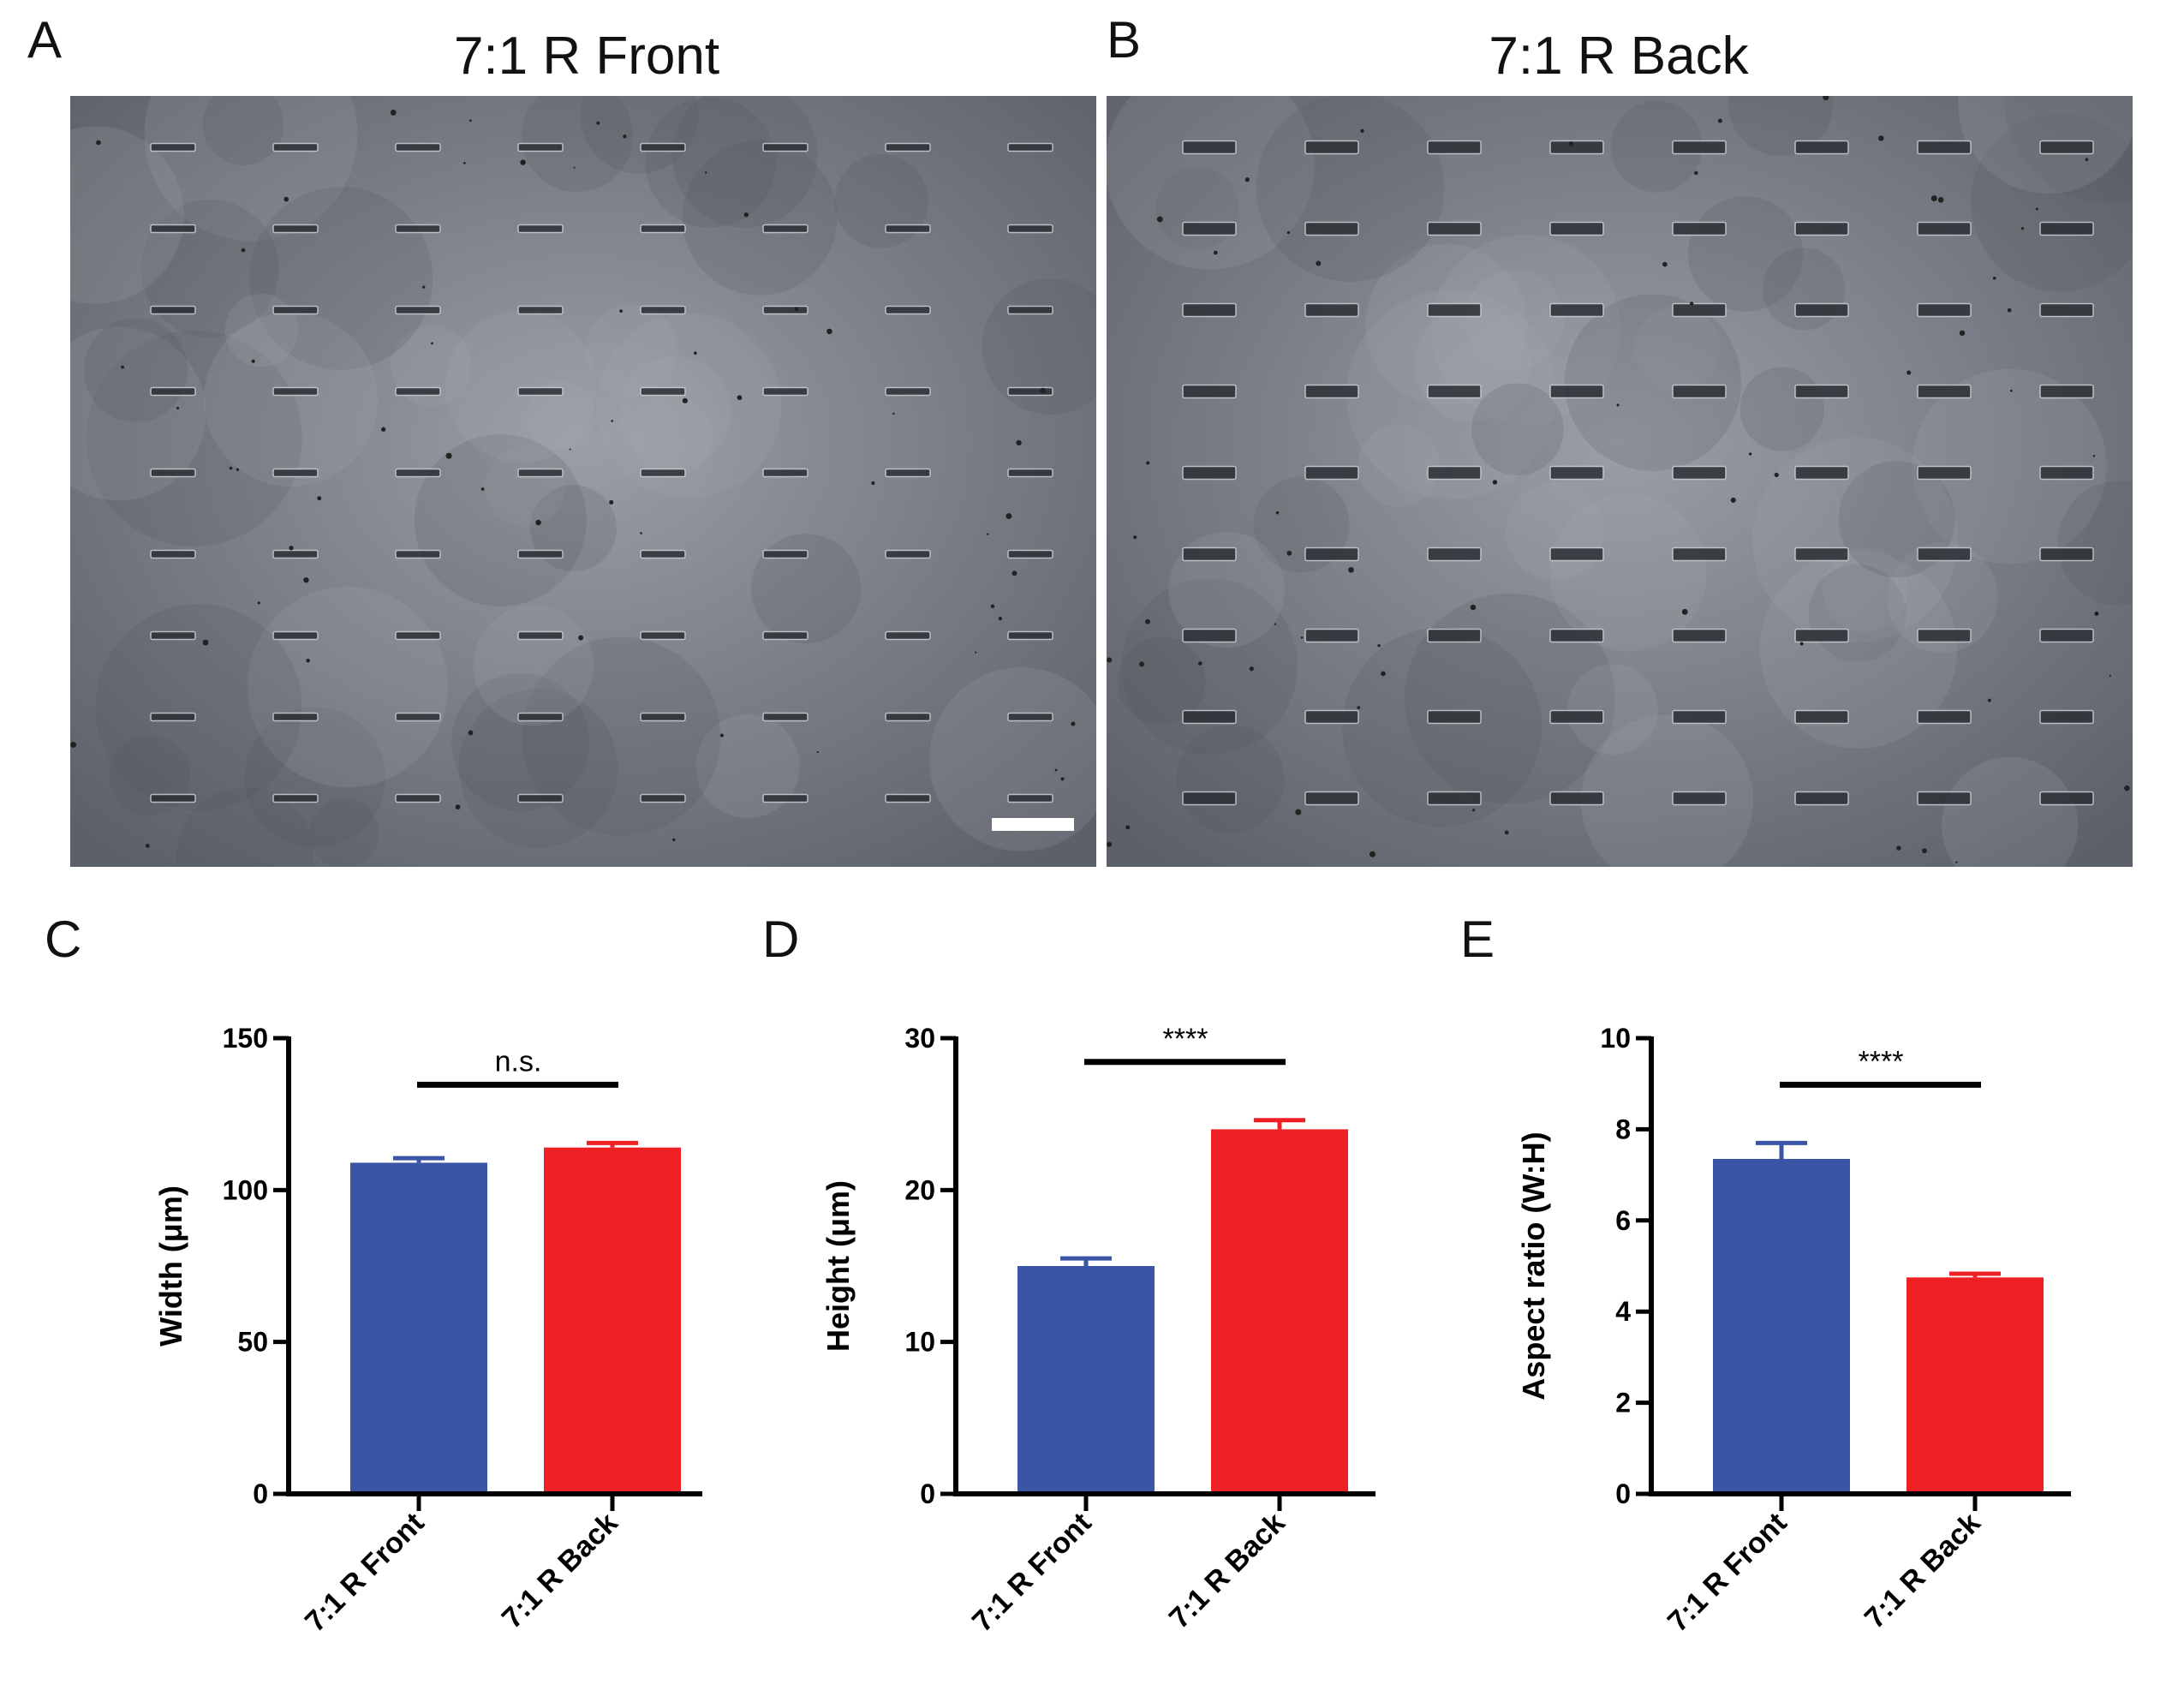  Describe the element at coordinates (1124, 40) in the screenshot. I see `panel-letter-b: B` at that location.